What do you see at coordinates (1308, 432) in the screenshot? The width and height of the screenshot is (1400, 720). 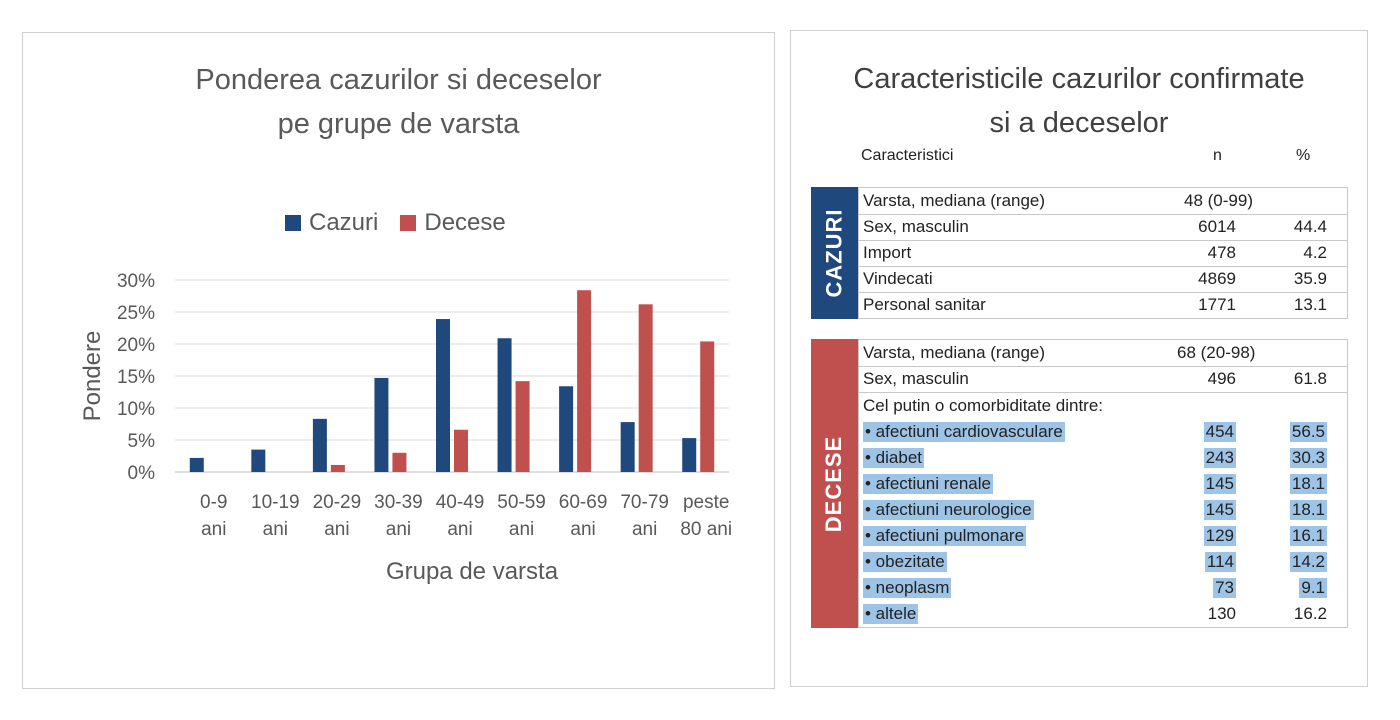 I see `row-pct: 56.5` at bounding box center [1308, 432].